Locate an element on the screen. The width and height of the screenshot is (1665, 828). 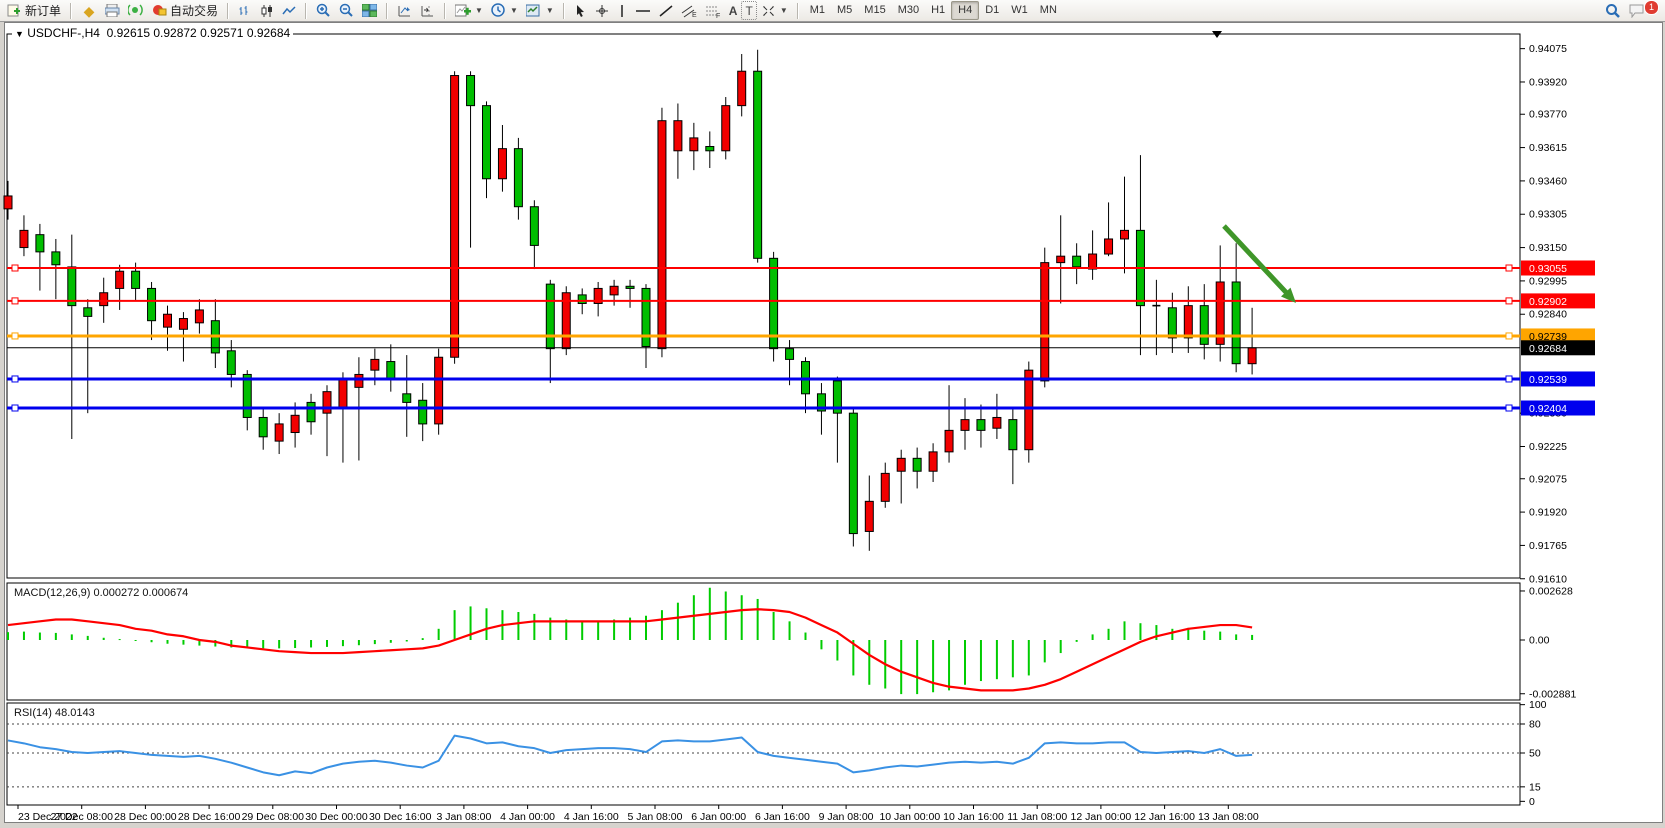
price-line-badge is located at coordinates (1558, 301).